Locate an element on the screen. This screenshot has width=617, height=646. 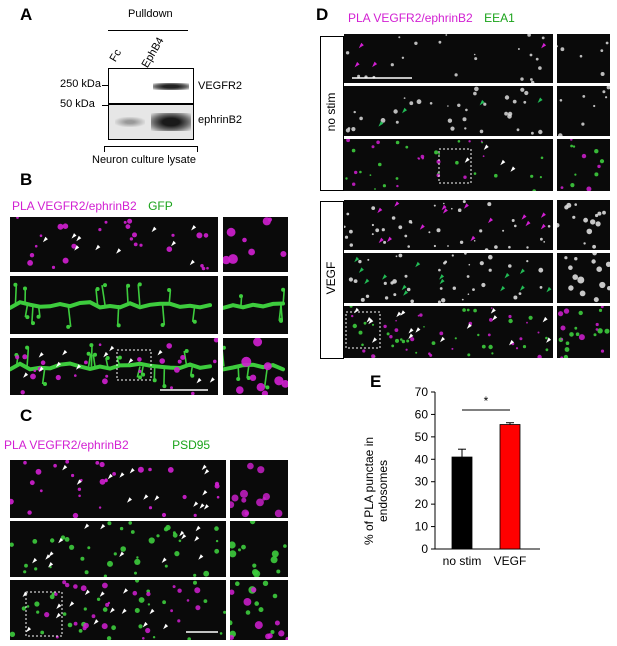
panel-b-row1-image is located at coordinates (112, 244).